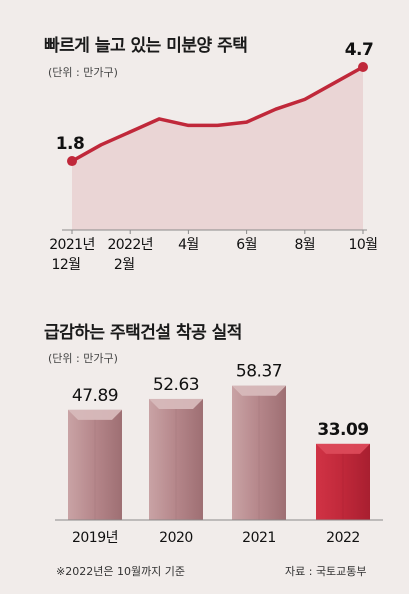  I want to click on top-chart-title: 빠르게 늘고 있는 미분양 주택, so click(146, 46).